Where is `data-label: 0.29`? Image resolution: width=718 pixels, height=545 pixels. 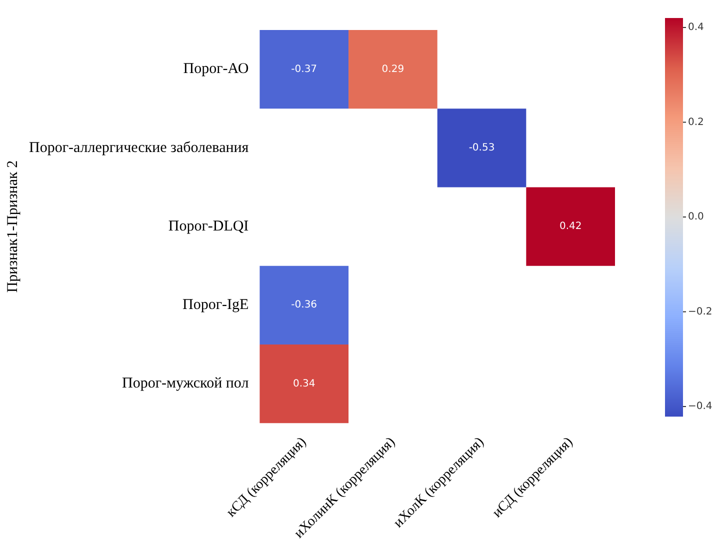 data-label: 0.29 is located at coordinates (393, 69).